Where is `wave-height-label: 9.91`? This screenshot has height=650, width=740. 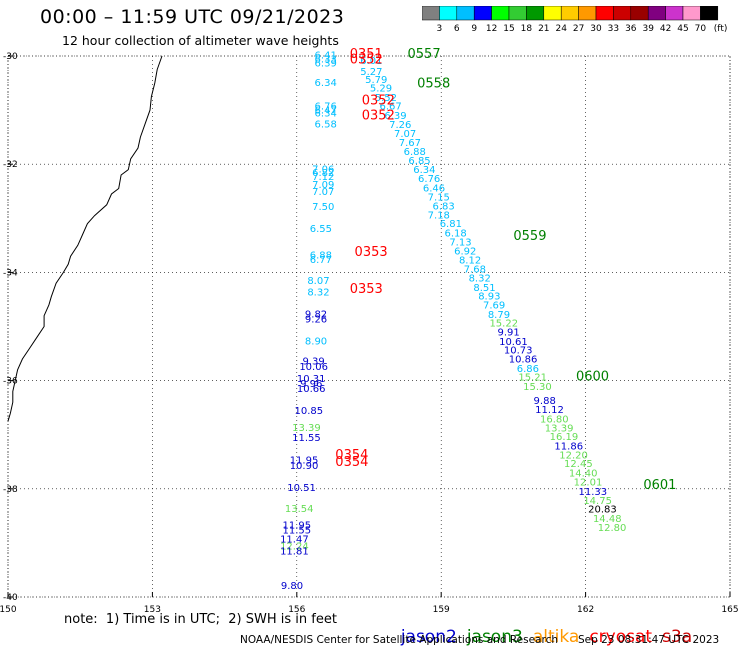
wave-height-label: 9.91 is located at coordinates (508, 333).